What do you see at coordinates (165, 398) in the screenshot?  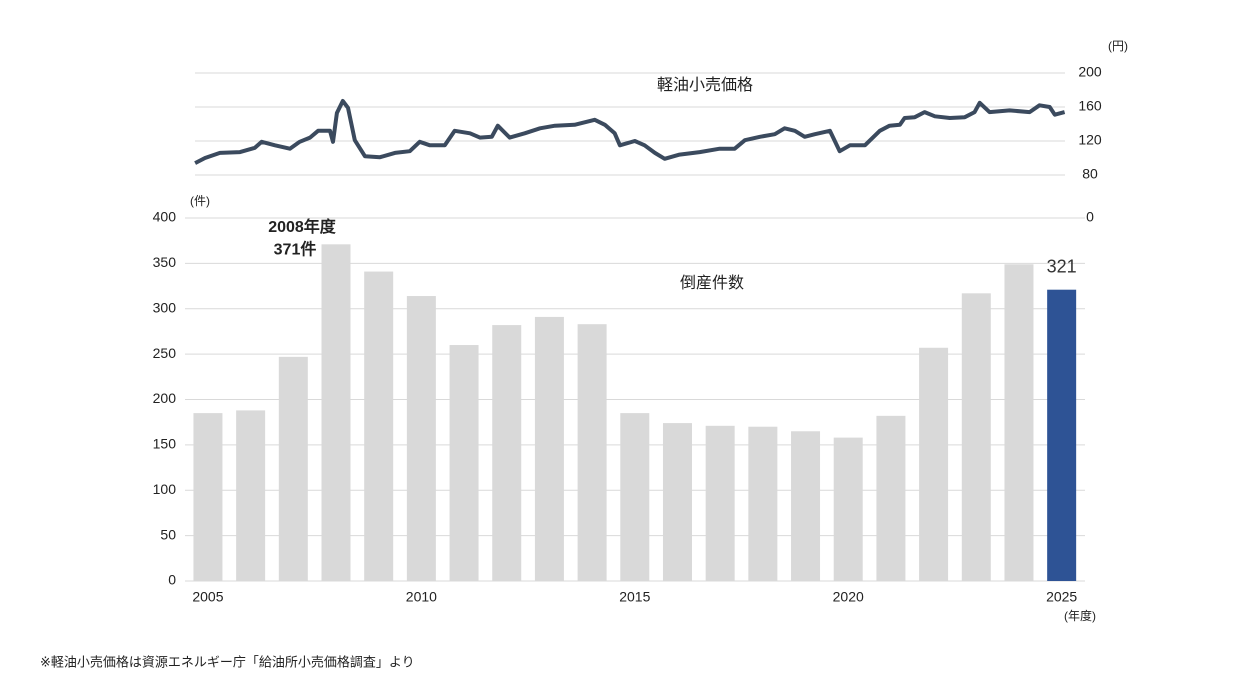 I see `y-tick-label: 200` at bounding box center [165, 398].